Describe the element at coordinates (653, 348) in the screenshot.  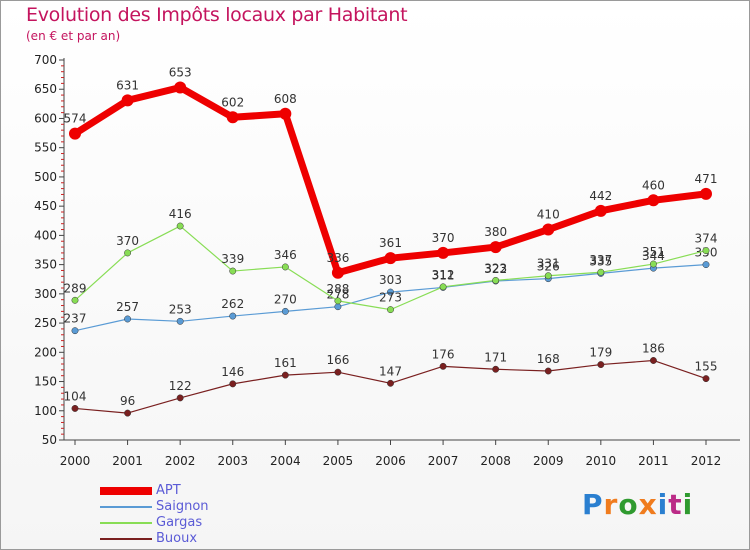
I see `data-label-buoux: 186` at that location.